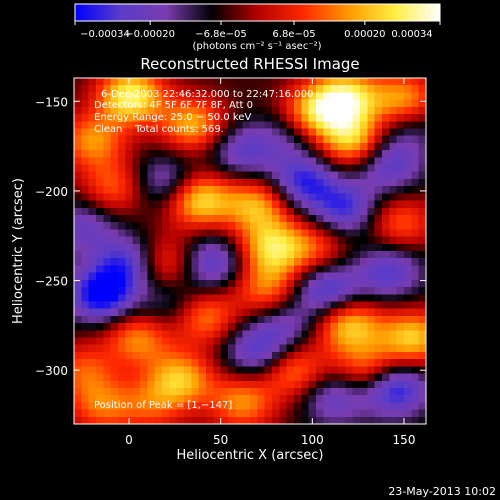 This screenshot has height=500, width=500. Describe the element at coordinates (411, 34) in the screenshot. I see `colorbar-tick-label: 0.00034` at that location.